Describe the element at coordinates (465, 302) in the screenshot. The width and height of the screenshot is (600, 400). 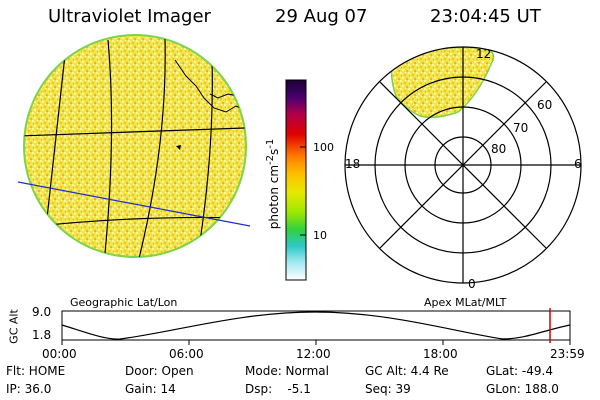
I see `apex-panel-label: Apex MLat/MLT` at that location.